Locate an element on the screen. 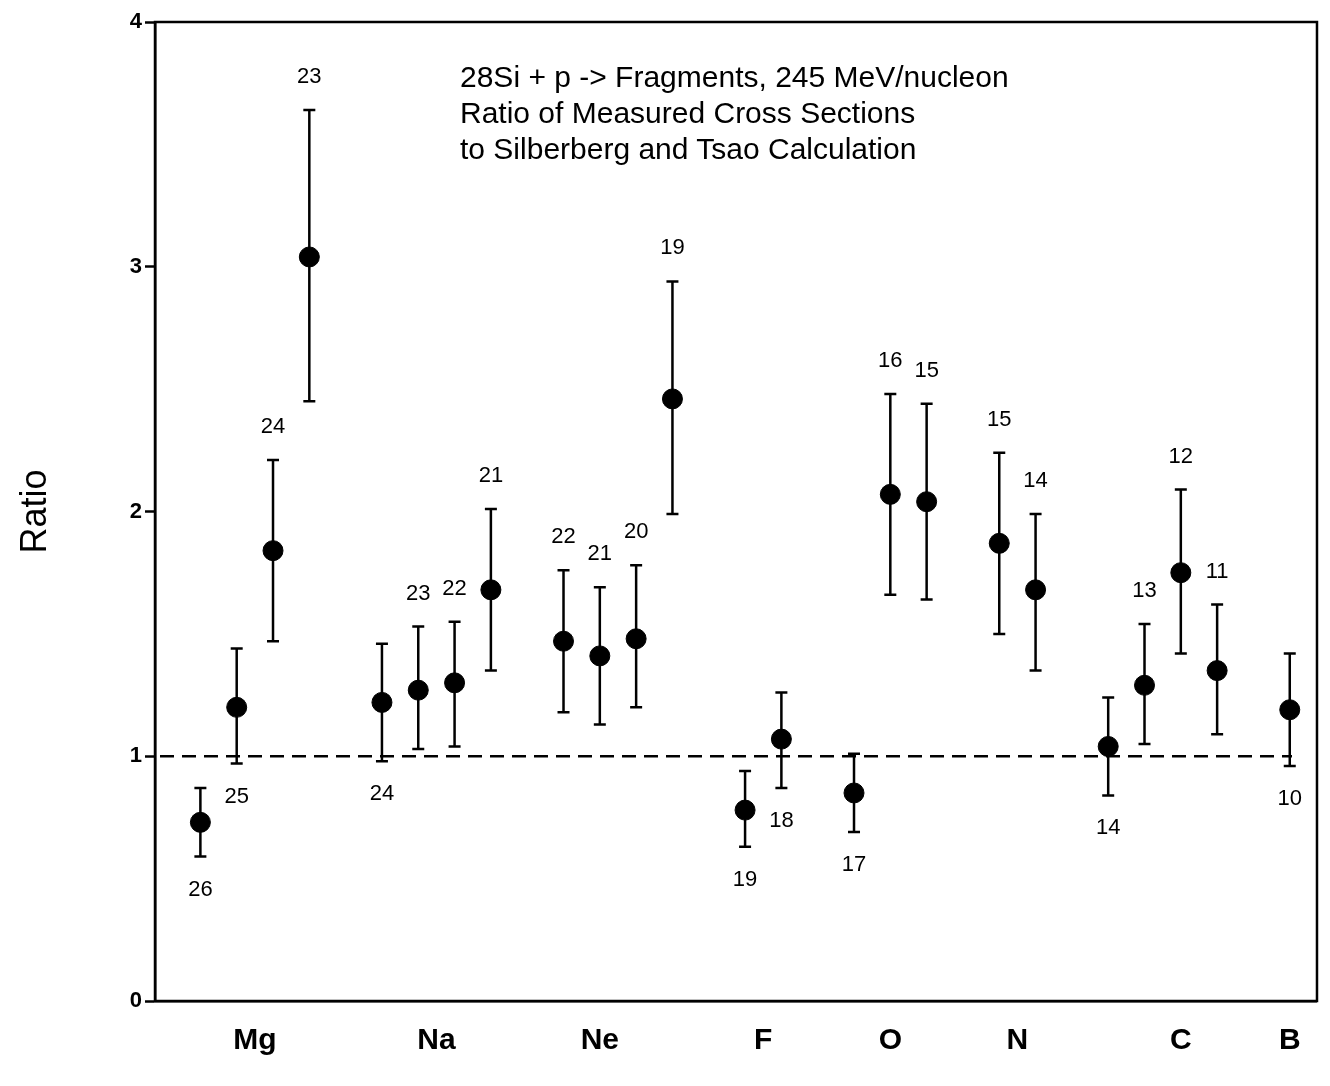 The image size is (1330, 1086). y-tick-label: 3 is located at coordinates (135, 265).